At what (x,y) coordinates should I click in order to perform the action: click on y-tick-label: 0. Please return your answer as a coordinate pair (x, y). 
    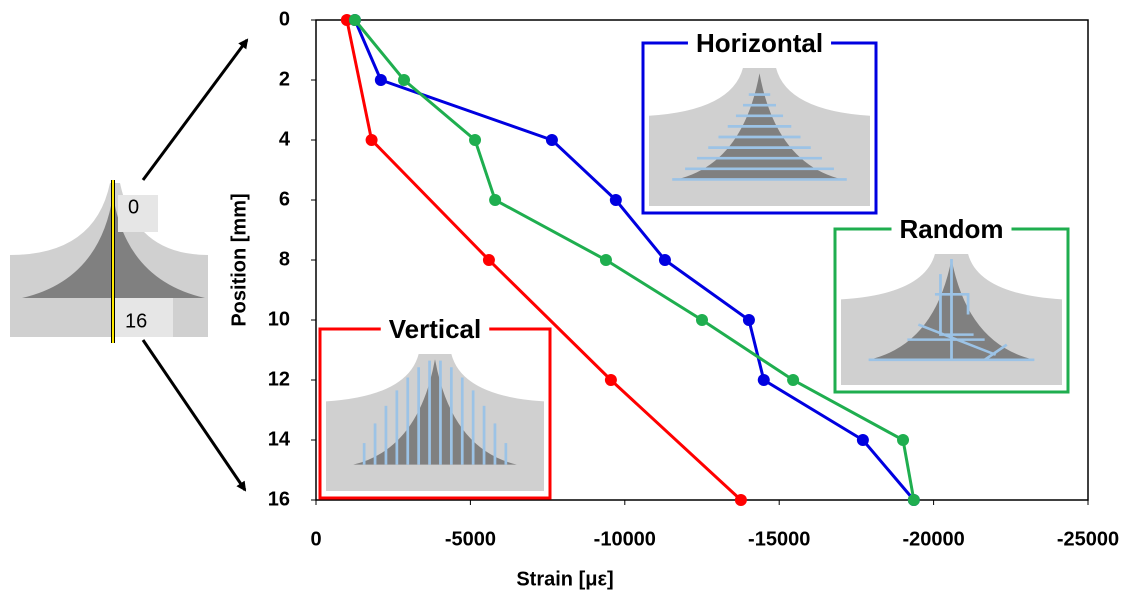
    Looking at the image, I should click on (284, 19).